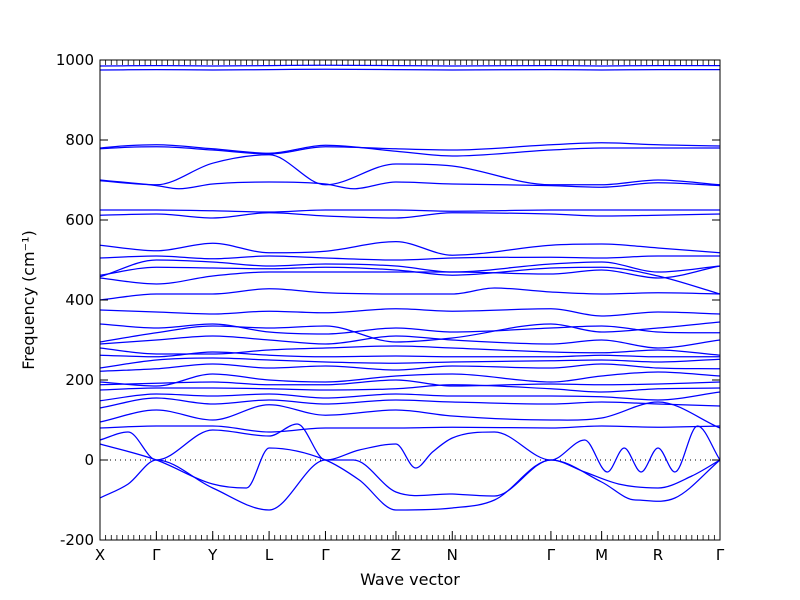 This screenshot has width=800, height=600. I want to click on y-tick-label: 600, so click(79, 220).